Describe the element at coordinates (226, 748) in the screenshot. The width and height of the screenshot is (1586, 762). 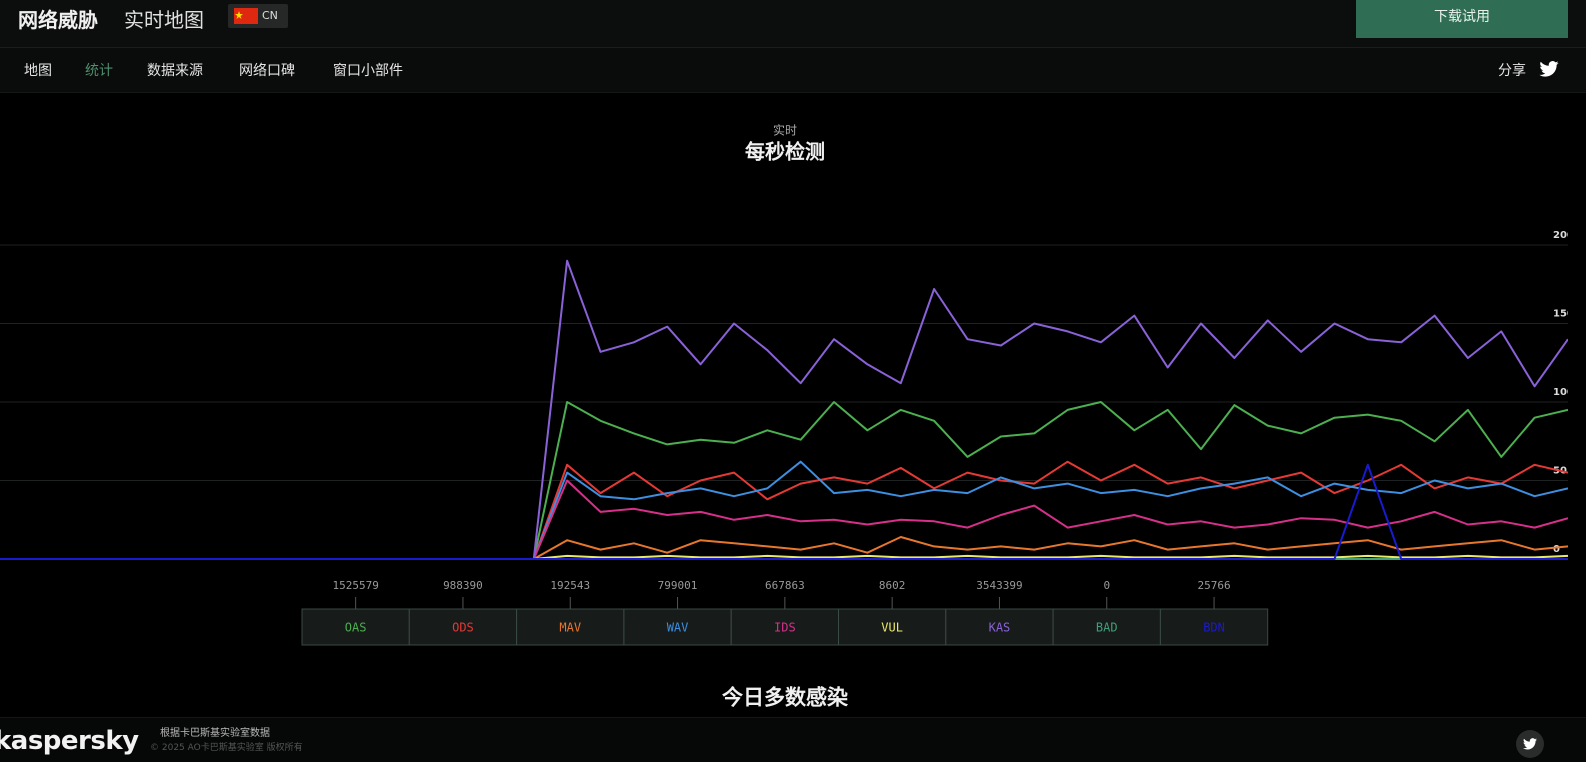
I see `footer-copyright: © 2025 AO卡巴斯基实验室 版权所有` at that location.